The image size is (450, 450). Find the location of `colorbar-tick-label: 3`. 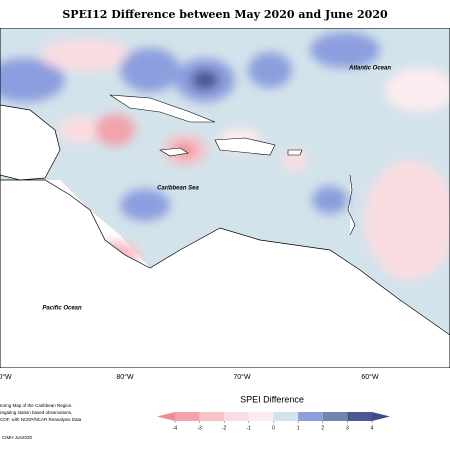

colorbar-tick-label: 3 is located at coordinates (347, 428).